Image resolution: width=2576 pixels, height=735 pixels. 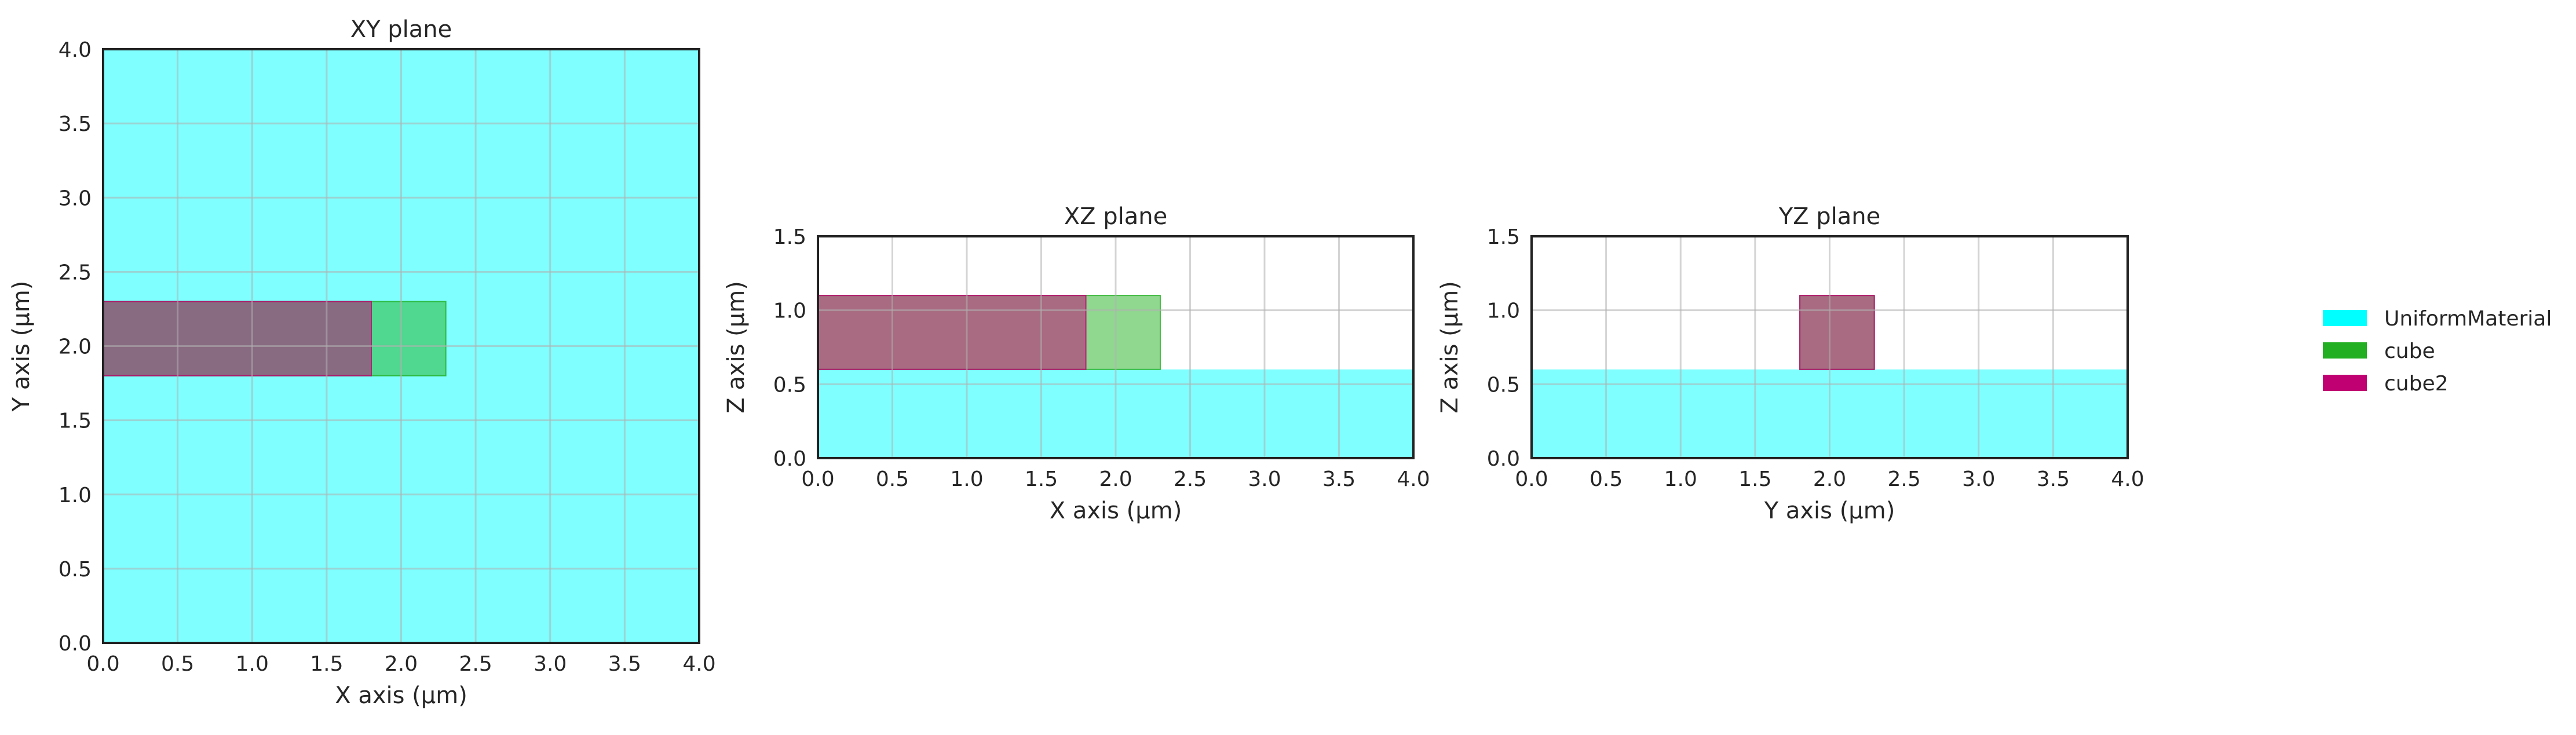 I want to click on legend: UniformMaterial cube cube2, so click(x=2437, y=351).